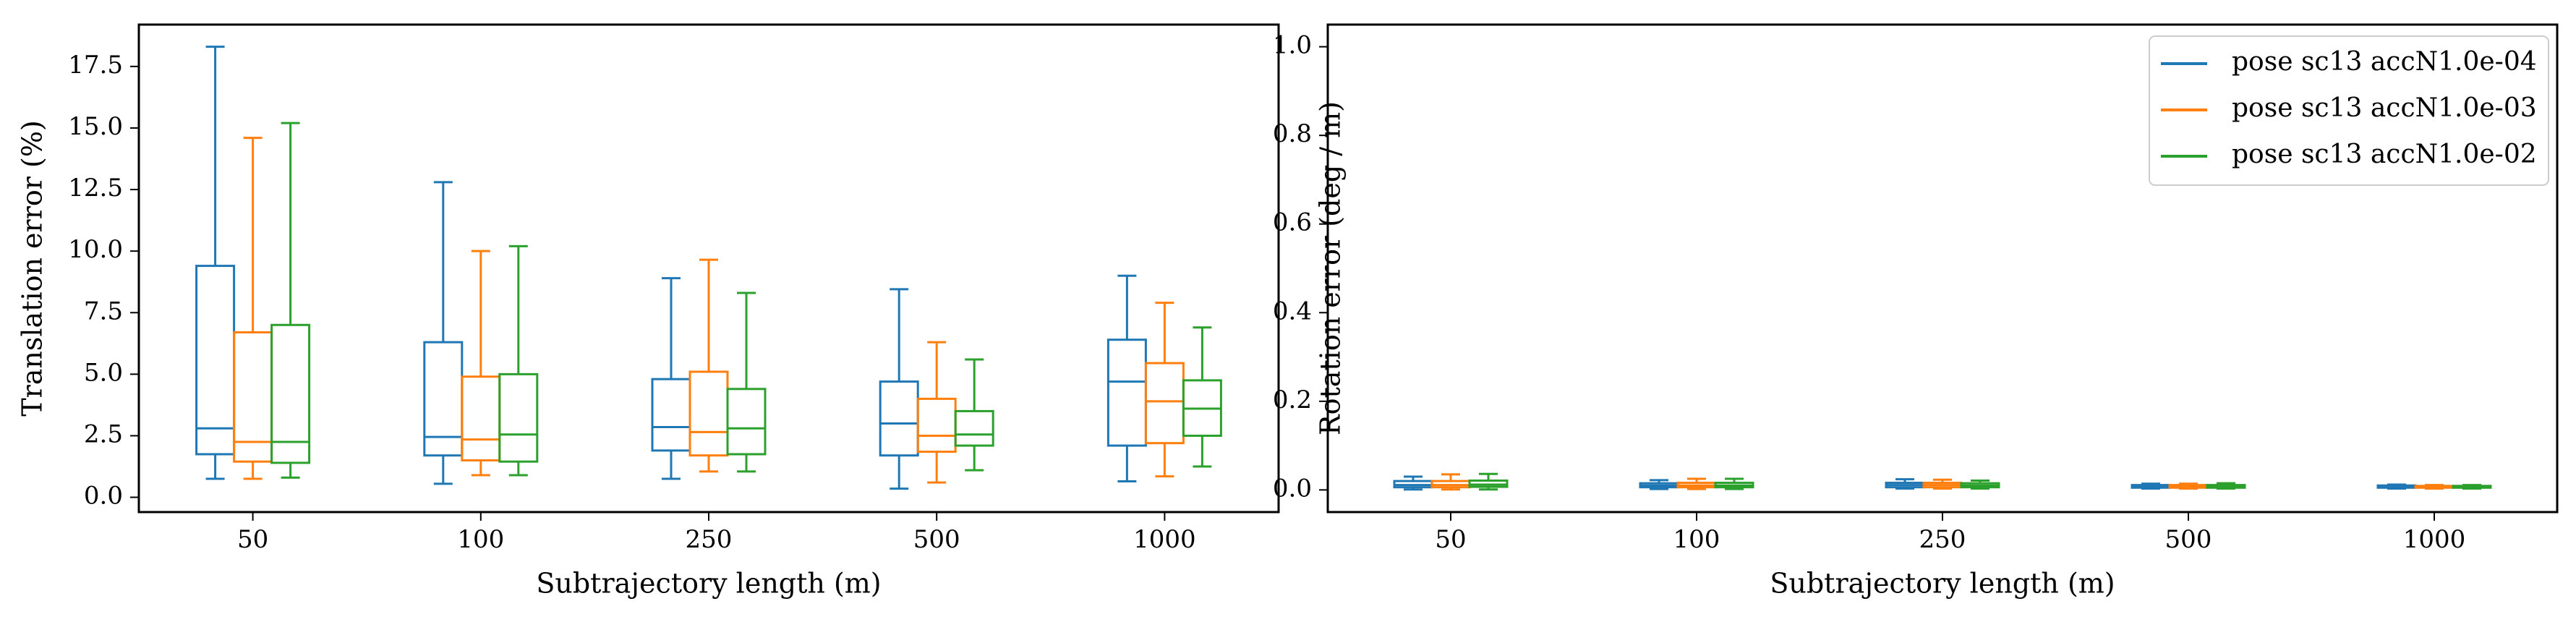  Describe the element at coordinates (95, 126) in the screenshot. I see `y-tick-label: 15.0` at that location.